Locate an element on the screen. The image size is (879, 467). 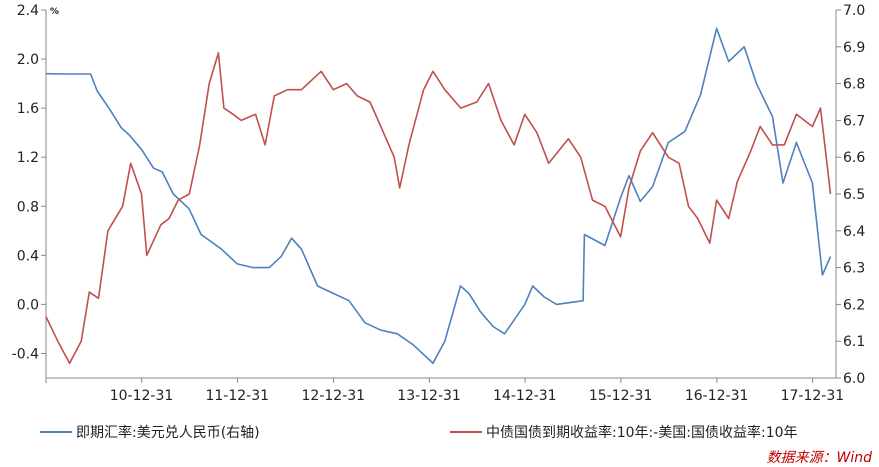
y-left-tick-label: 0.0 is located at coordinates (28, 305).